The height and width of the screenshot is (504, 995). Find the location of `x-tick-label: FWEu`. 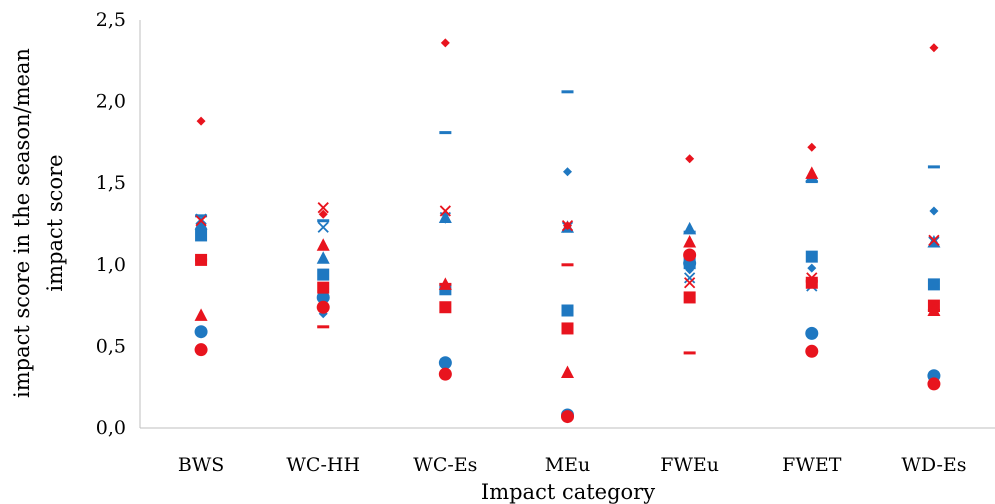

x-tick-label: FWEu is located at coordinates (689, 465).